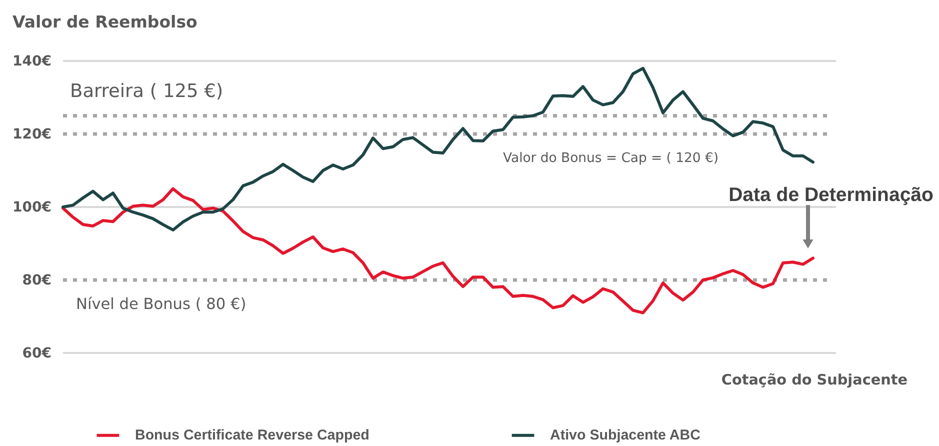 This screenshot has height=446, width=939. What do you see at coordinates (147, 91) in the screenshot?
I see `ref-line-label: Barreira ( 125 €)` at bounding box center [147, 91].